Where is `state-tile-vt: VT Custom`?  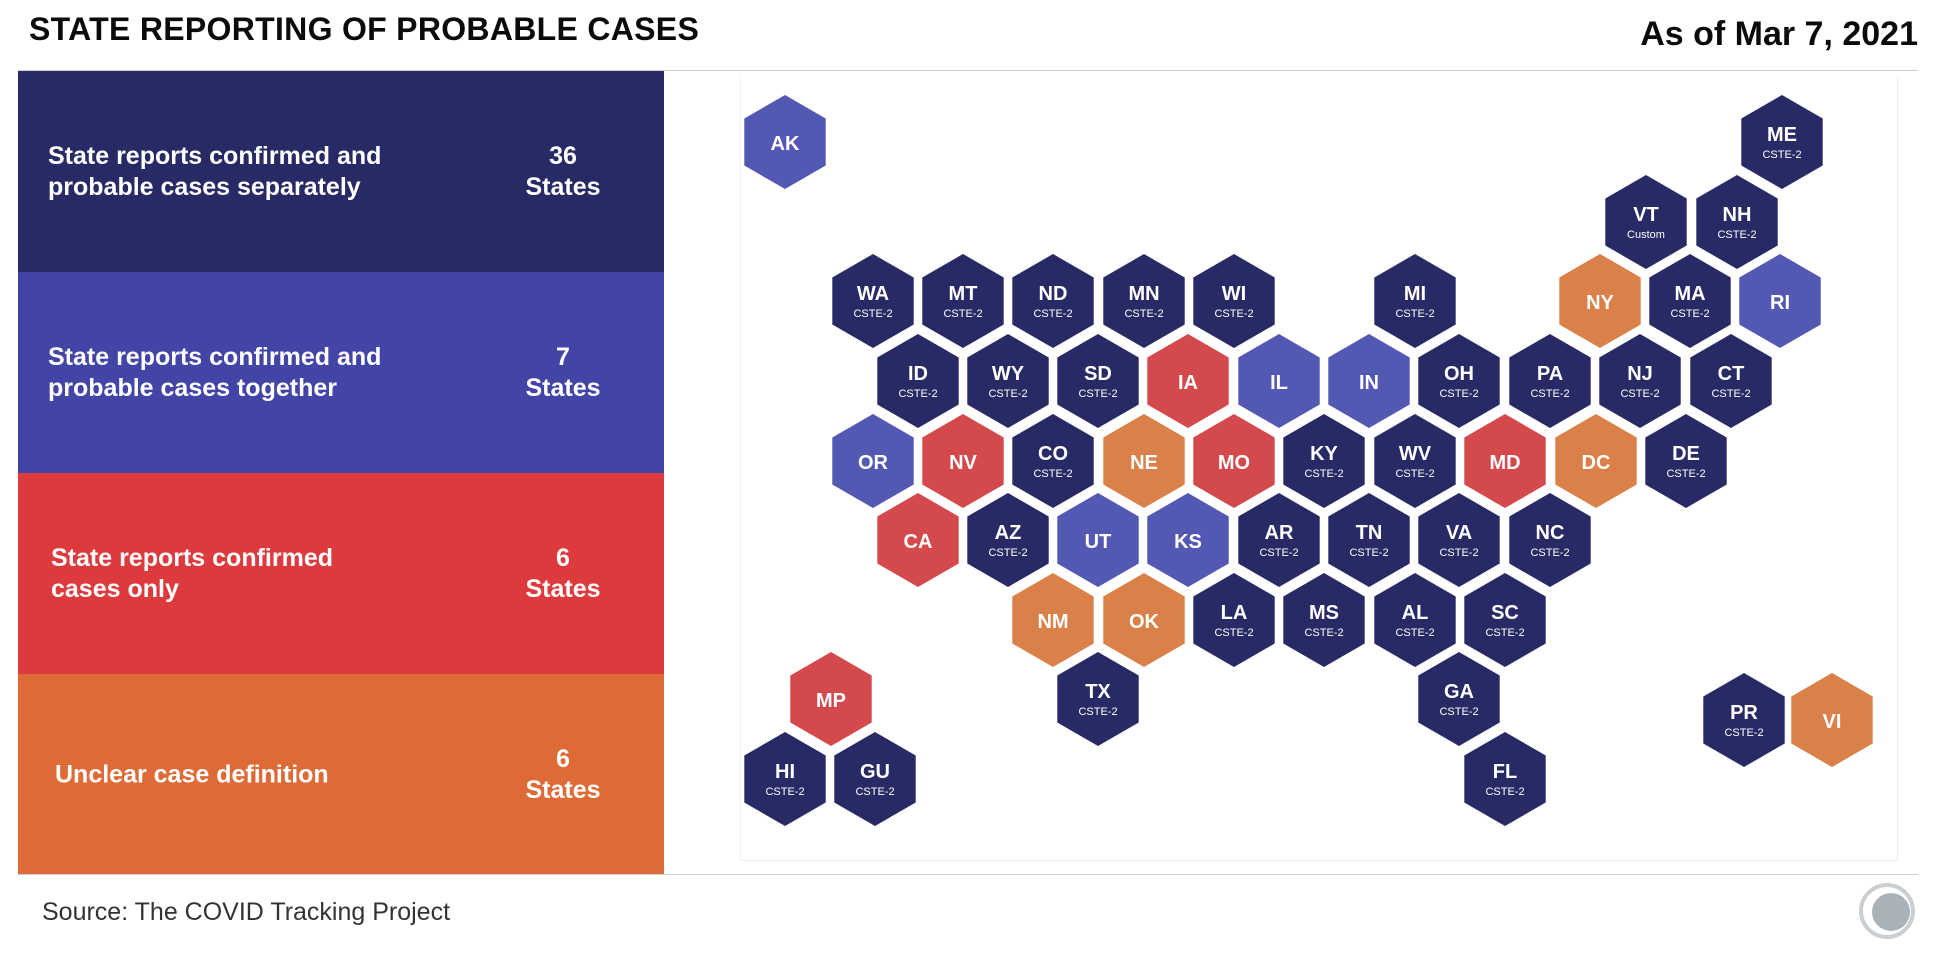 state-tile-vt: VT Custom is located at coordinates (1646, 222).